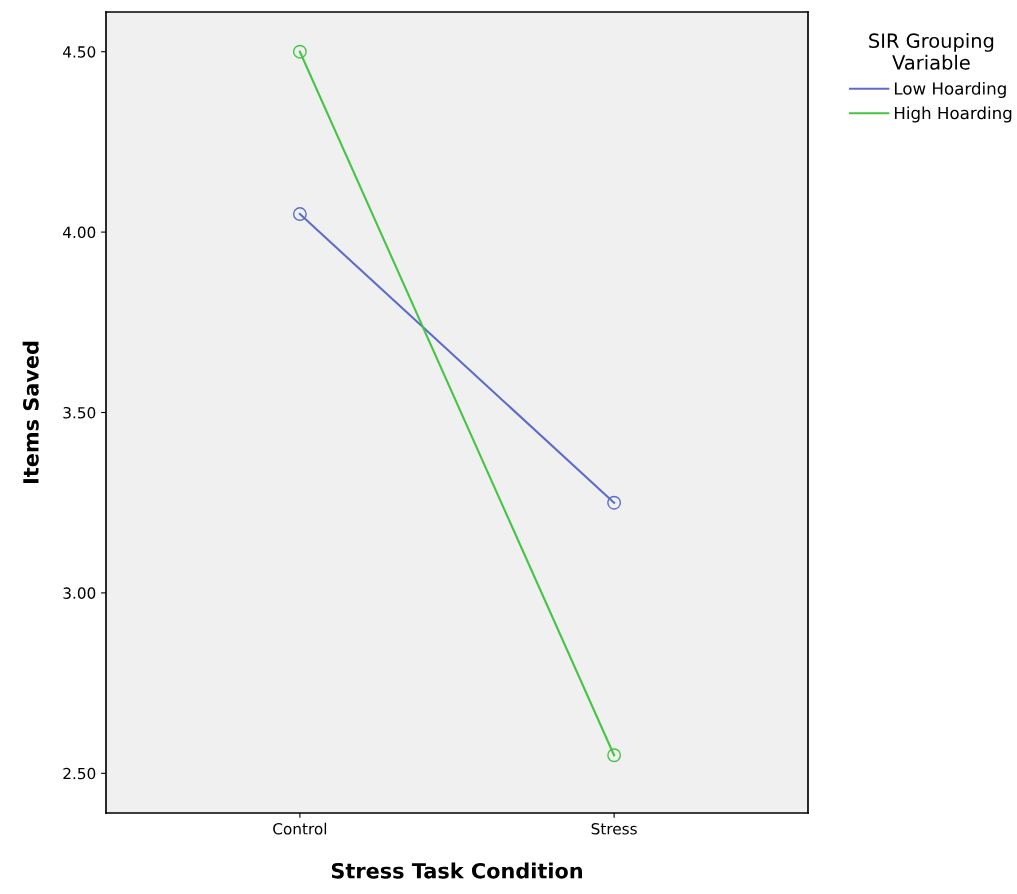 The height and width of the screenshot is (894, 1017). What do you see at coordinates (79, 52) in the screenshot?
I see `y-tick-label: 4.50` at bounding box center [79, 52].